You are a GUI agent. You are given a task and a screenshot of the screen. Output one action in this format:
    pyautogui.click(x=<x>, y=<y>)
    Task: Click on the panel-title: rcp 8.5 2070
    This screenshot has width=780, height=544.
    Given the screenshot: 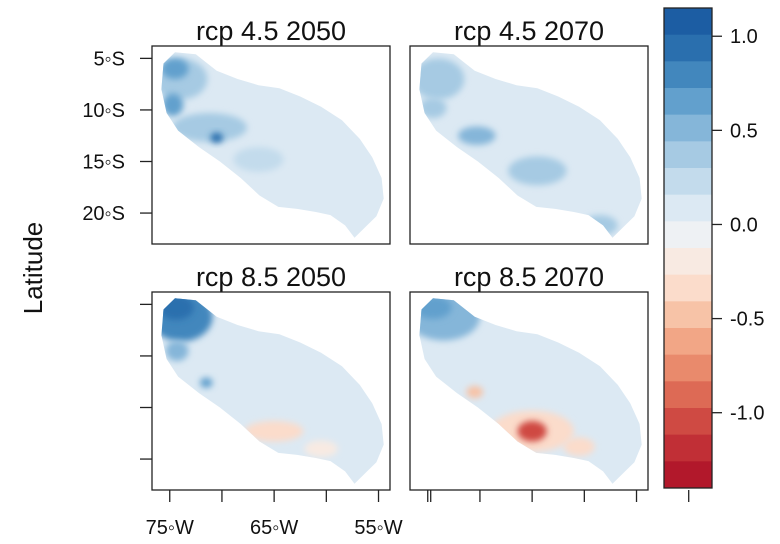 What is the action you would take?
    pyautogui.click(x=529, y=277)
    